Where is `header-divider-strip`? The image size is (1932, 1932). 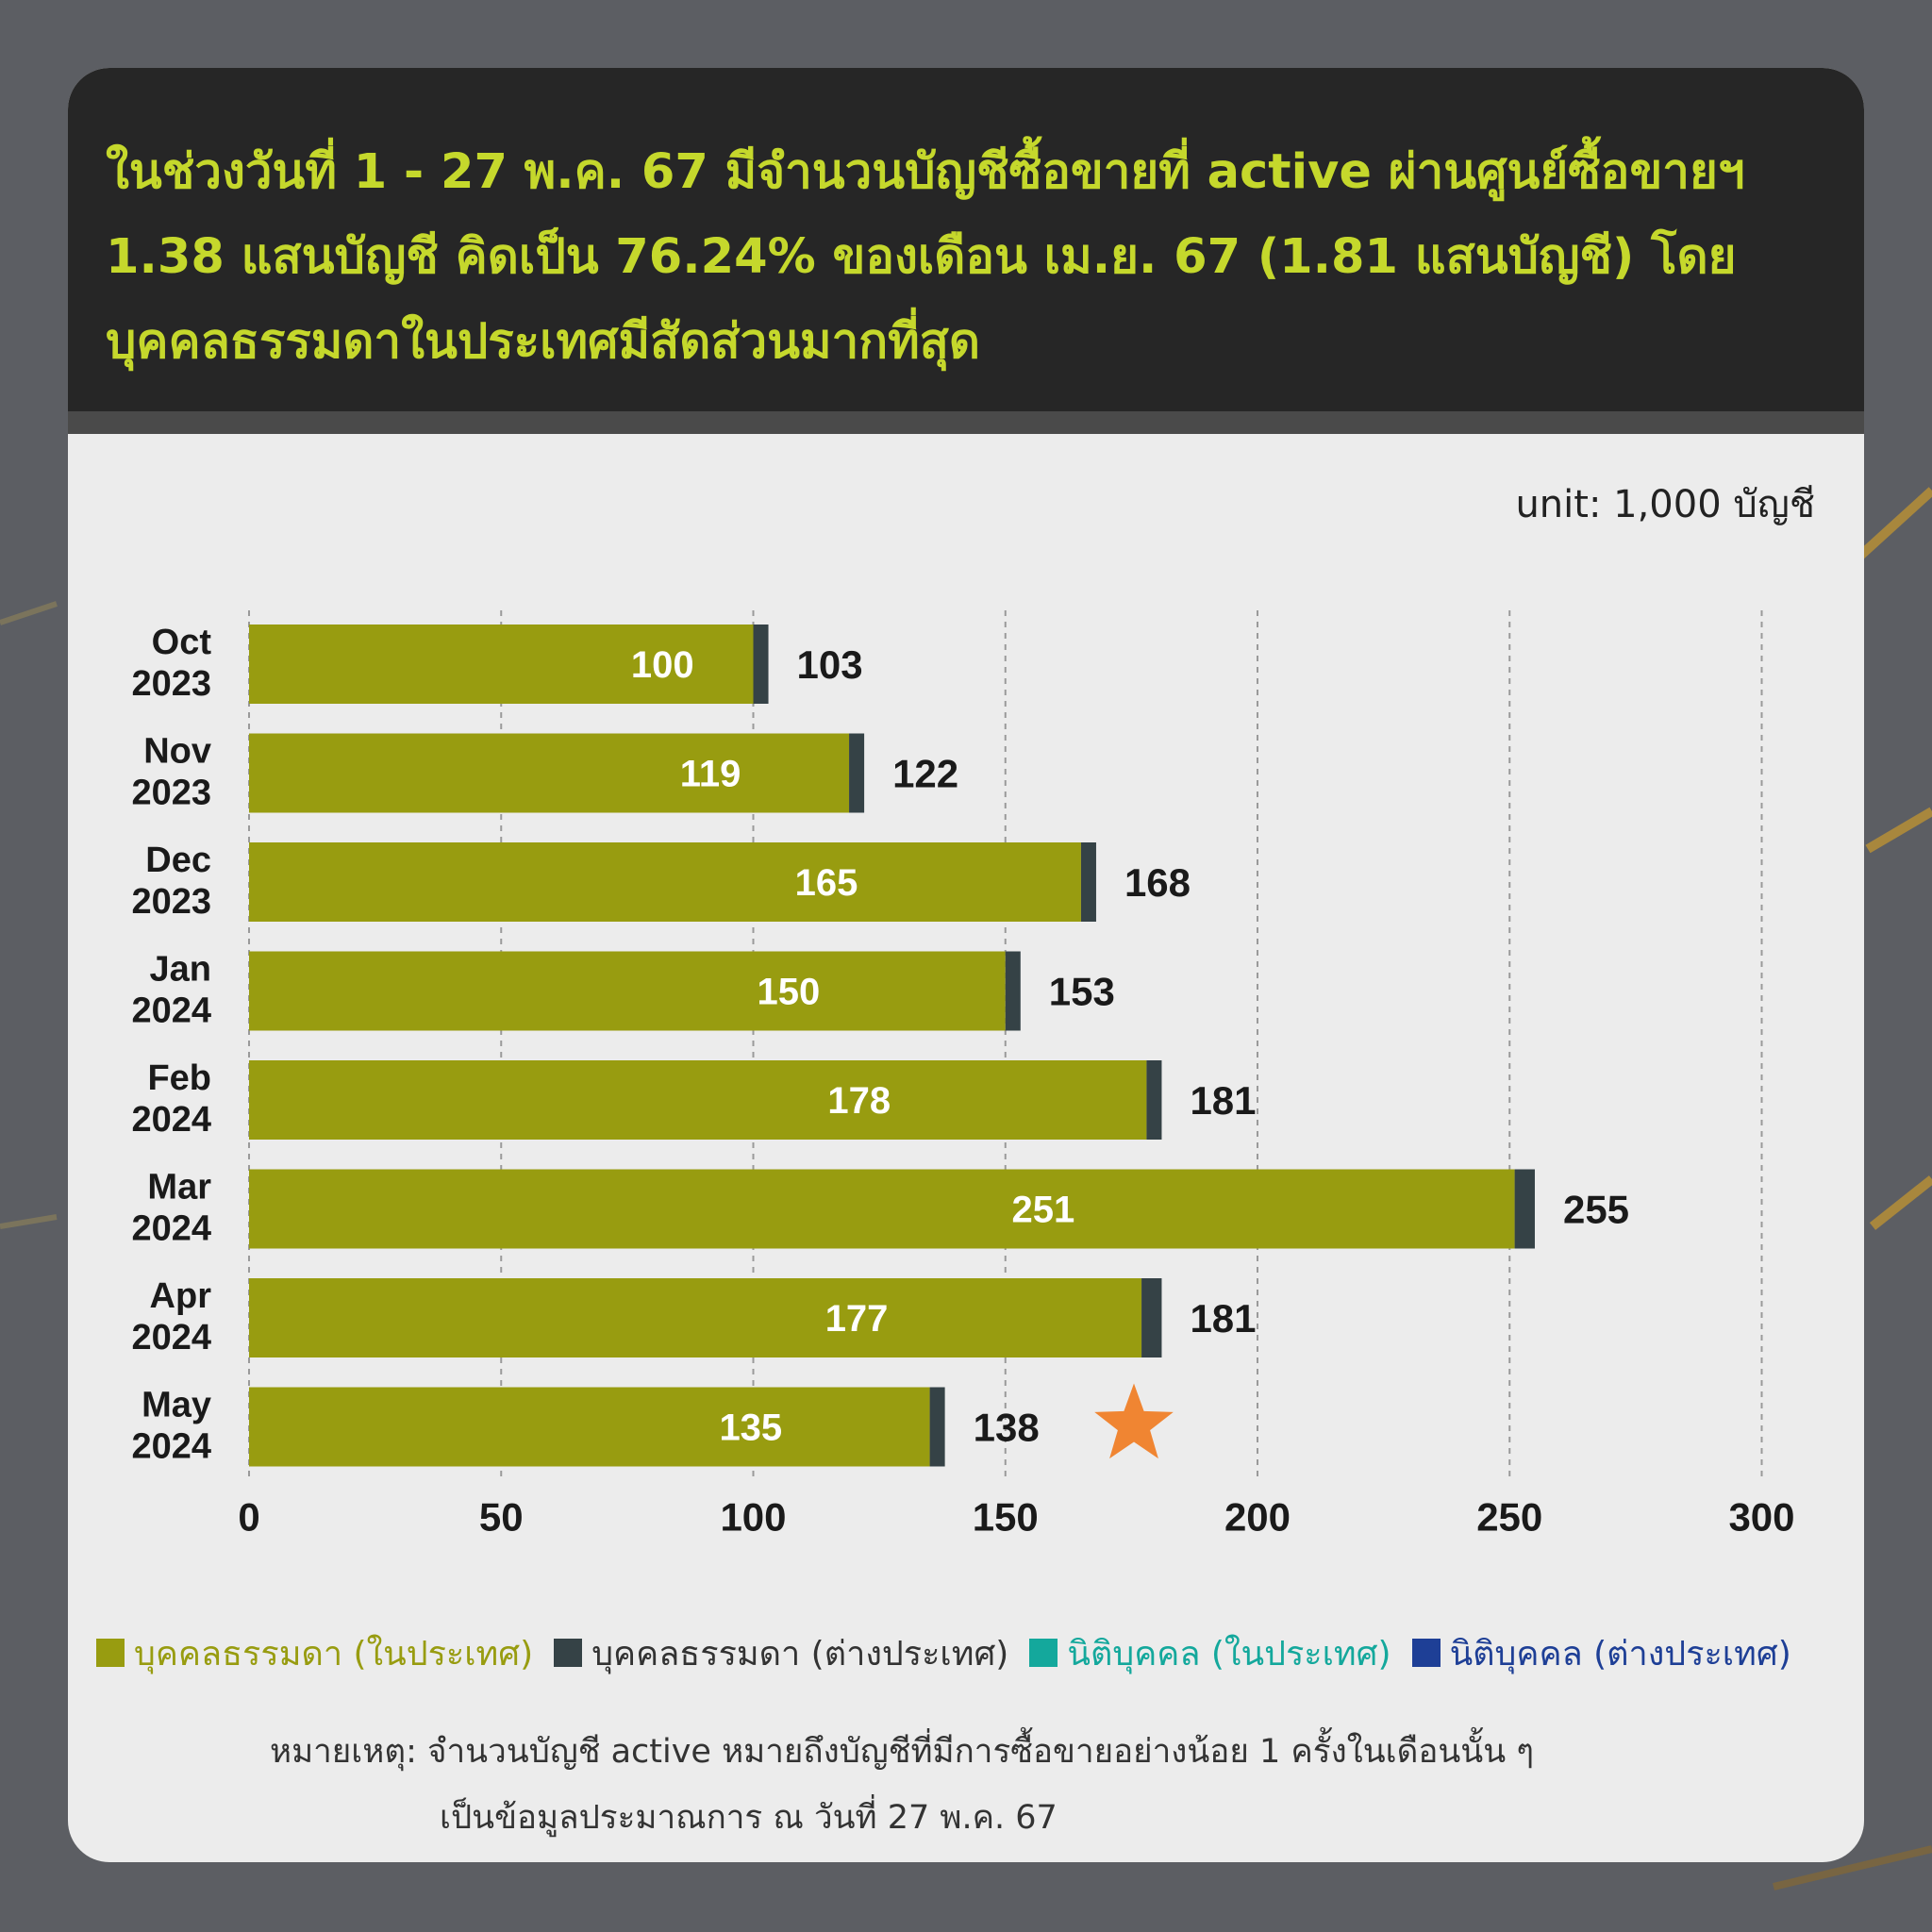
header-divider-strip is located at coordinates (966, 423).